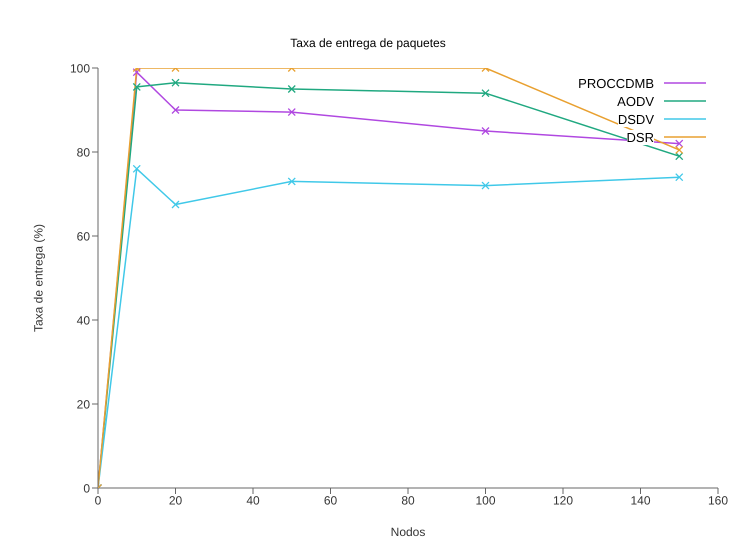  What do you see at coordinates (86, 488) in the screenshot?
I see `y-tick-label: 0` at bounding box center [86, 488].